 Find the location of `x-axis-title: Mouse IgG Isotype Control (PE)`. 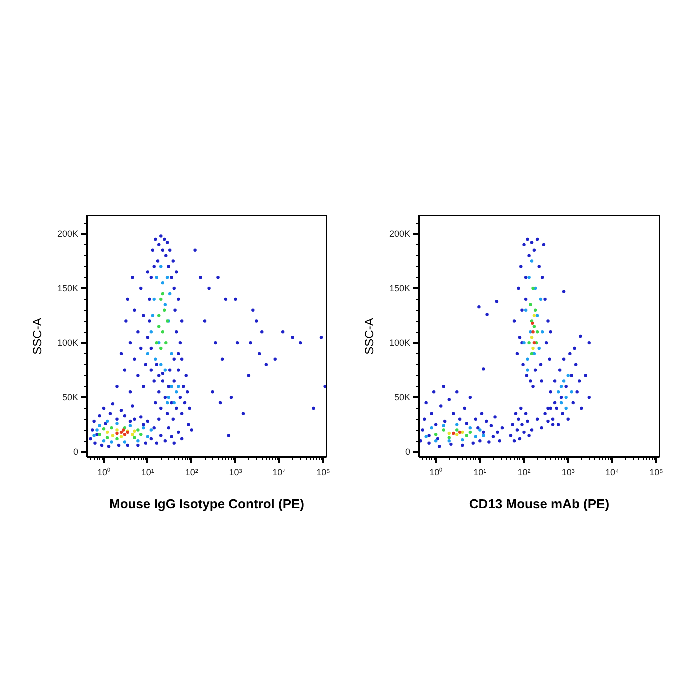

x-axis-title: Mouse IgG Isotype Control (PE) is located at coordinates (207, 504).